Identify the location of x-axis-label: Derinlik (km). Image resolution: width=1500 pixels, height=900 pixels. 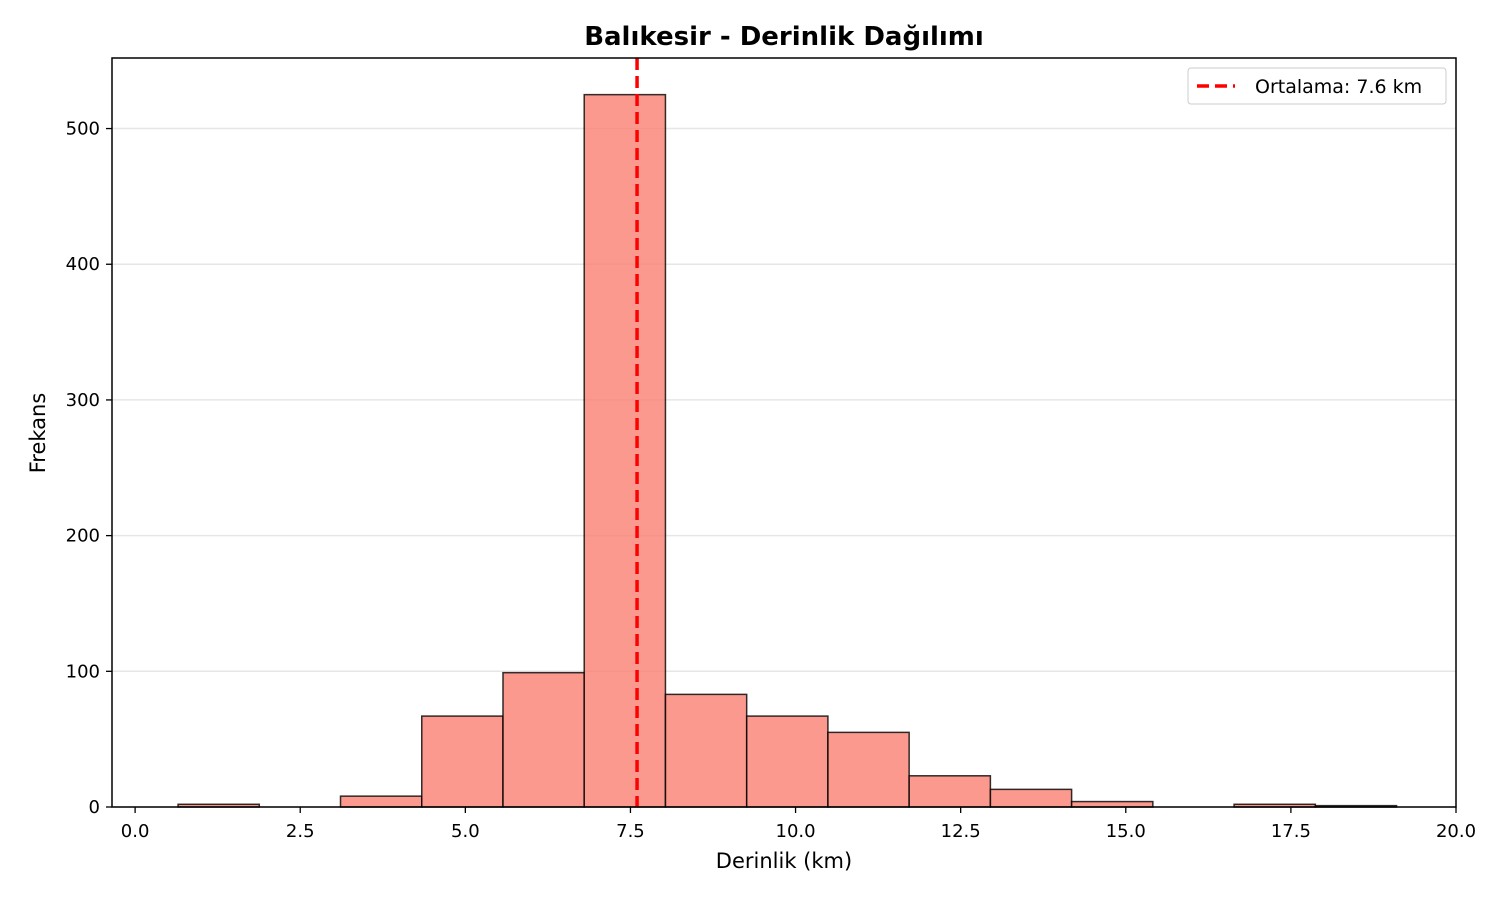
(784, 861).